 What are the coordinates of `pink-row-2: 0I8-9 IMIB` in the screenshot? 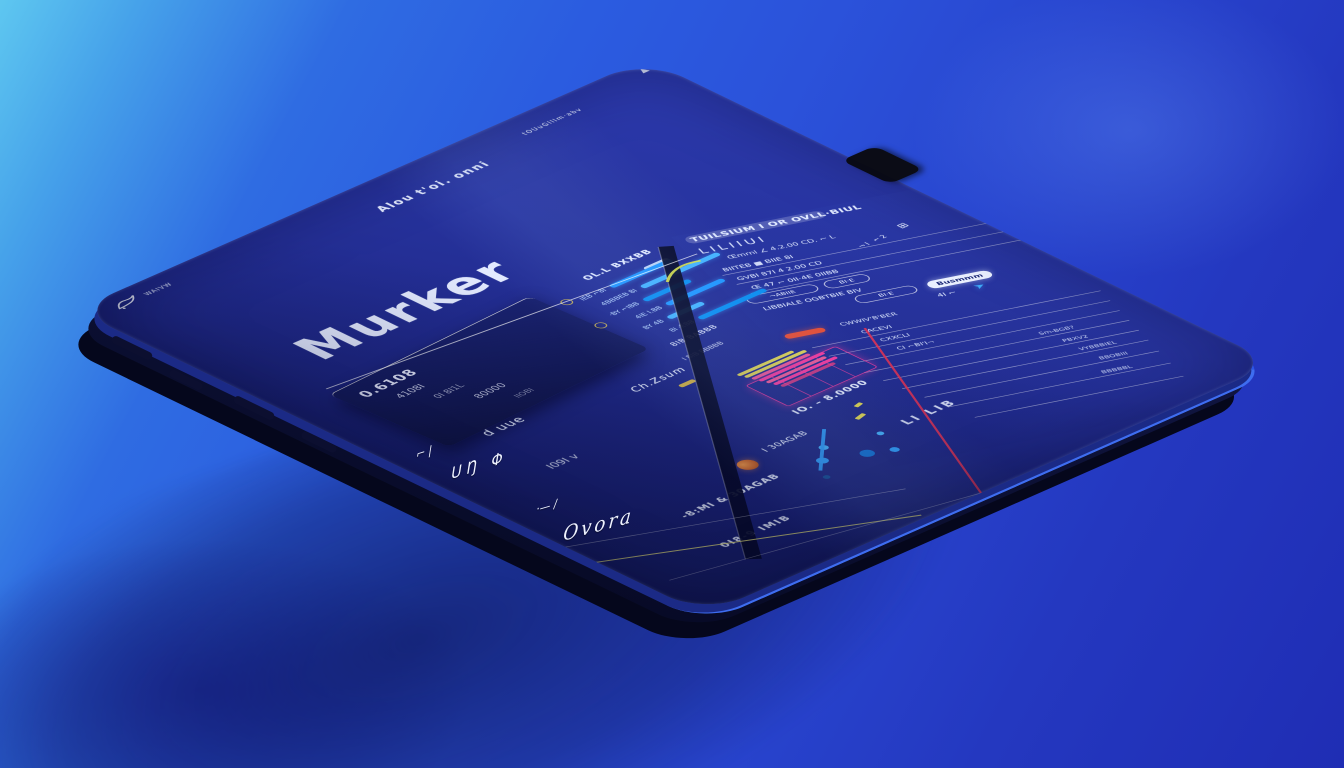 It's located at (756, 531).